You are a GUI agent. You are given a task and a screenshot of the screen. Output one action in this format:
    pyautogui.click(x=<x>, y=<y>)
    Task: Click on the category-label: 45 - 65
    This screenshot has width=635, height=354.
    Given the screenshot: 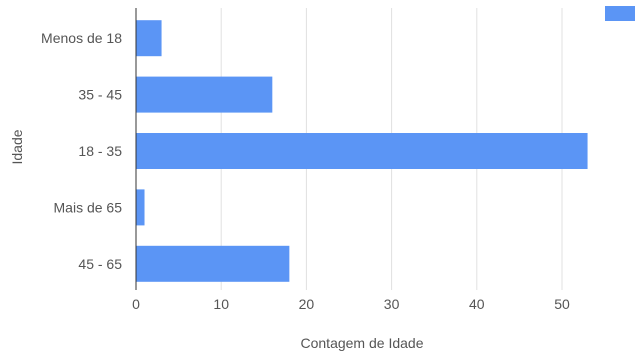 What is the action you would take?
    pyautogui.click(x=100, y=264)
    